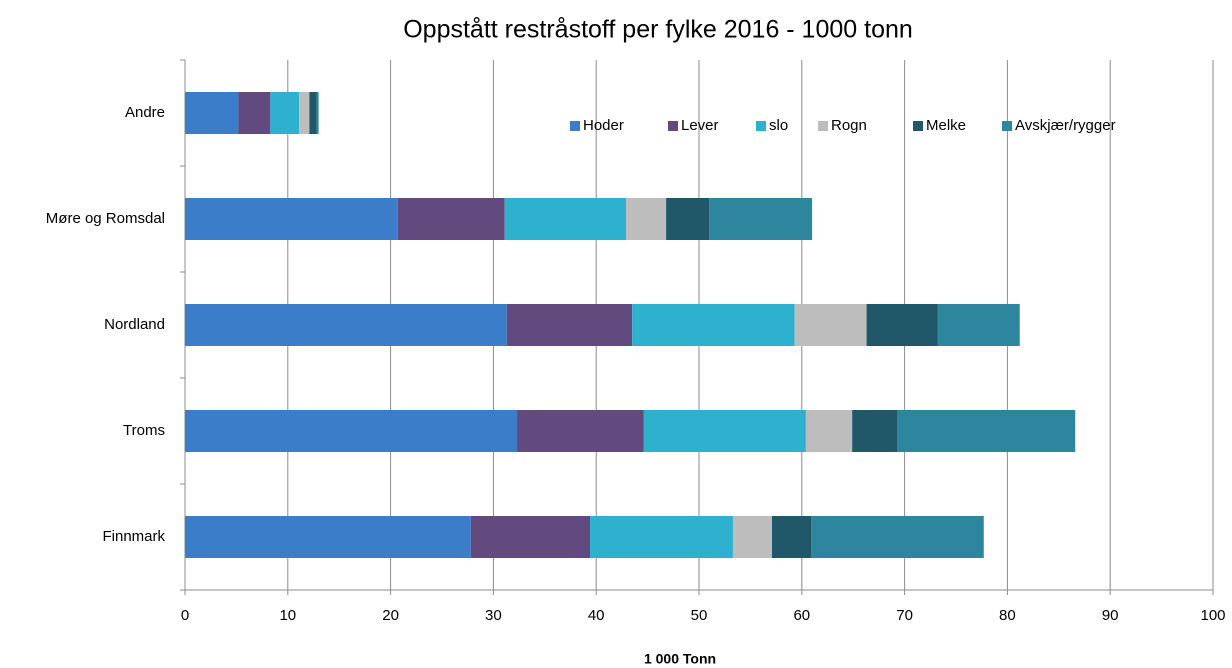 The width and height of the screenshot is (1232, 668). I want to click on x-tick-label: 70, so click(904, 615).